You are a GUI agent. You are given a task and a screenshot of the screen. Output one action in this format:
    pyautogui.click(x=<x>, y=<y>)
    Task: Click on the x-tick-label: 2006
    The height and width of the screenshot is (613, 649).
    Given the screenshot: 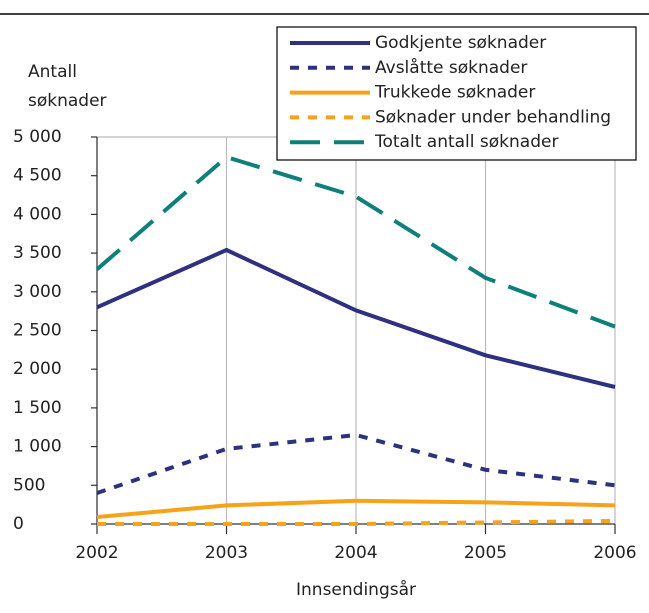 What is the action you would take?
    pyautogui.click(x=614, y=553)
    